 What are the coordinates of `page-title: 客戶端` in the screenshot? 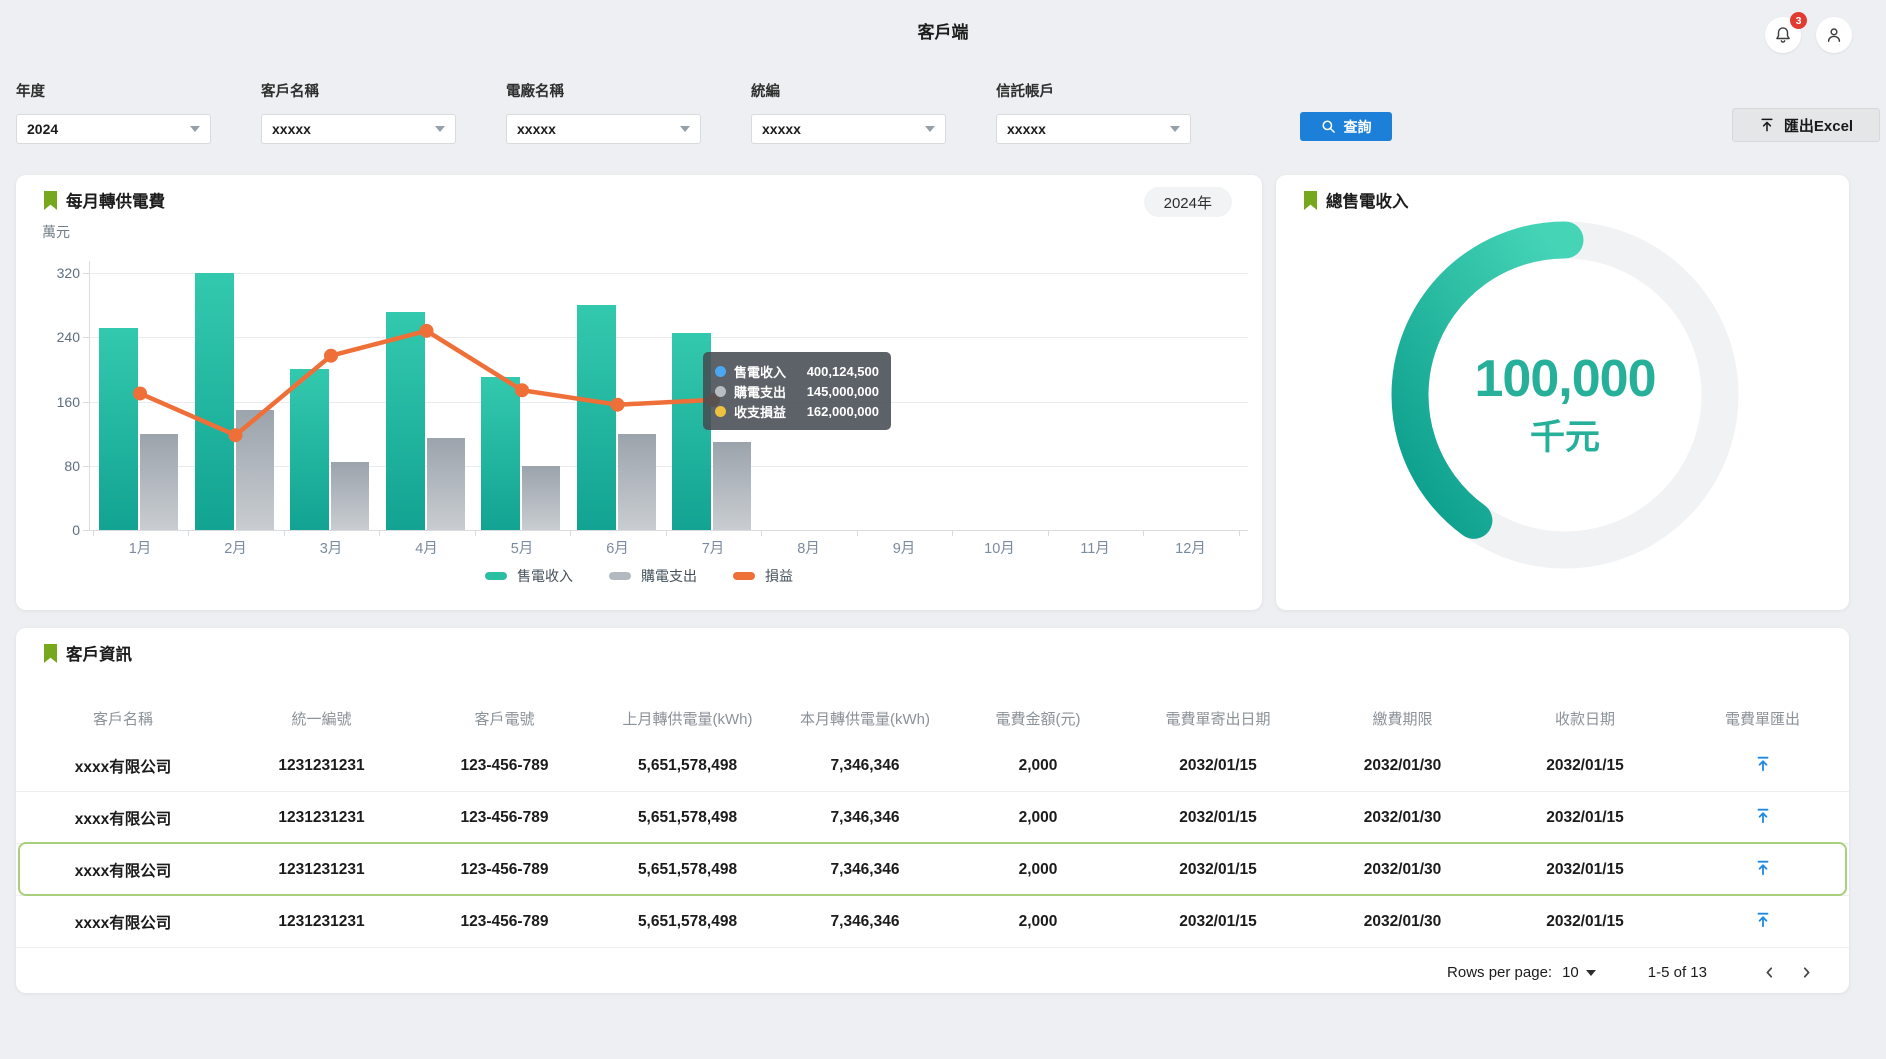 It's located at (943, 32).